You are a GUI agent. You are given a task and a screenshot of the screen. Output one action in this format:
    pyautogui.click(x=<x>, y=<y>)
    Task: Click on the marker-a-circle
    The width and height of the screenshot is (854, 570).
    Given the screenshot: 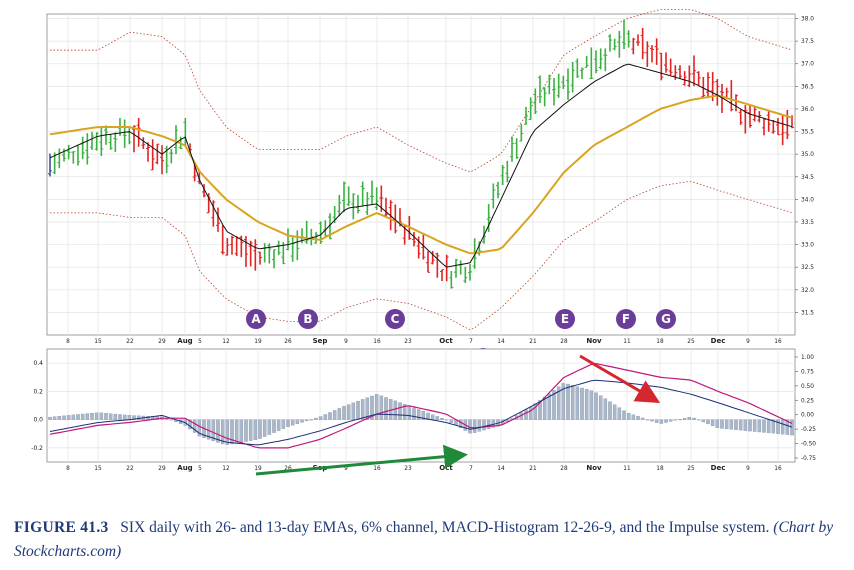 What is the action you would take?
    pyautogui.click(x=256, y=319)
    